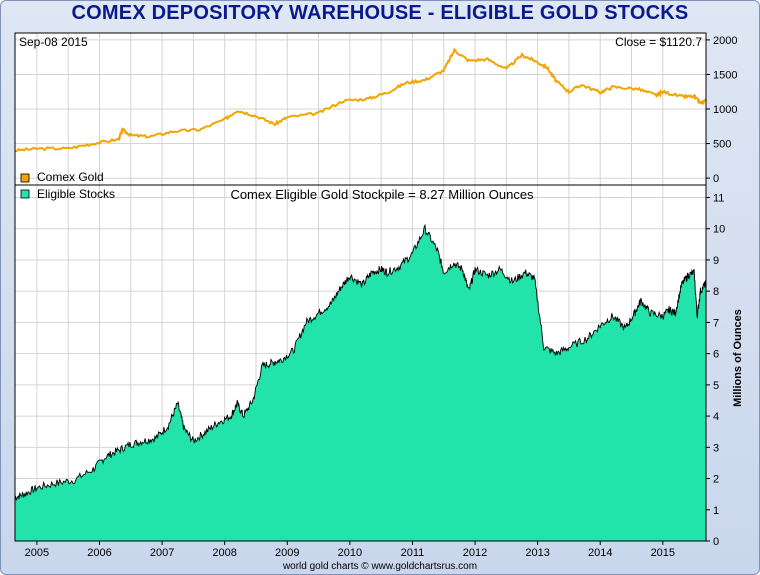 The height and width of the screenshot is (575, 760). What do you see at coordinates (350, 553) in the screenshot?
I see `x-tick-label: 2010` at bounding box center [350, 553].